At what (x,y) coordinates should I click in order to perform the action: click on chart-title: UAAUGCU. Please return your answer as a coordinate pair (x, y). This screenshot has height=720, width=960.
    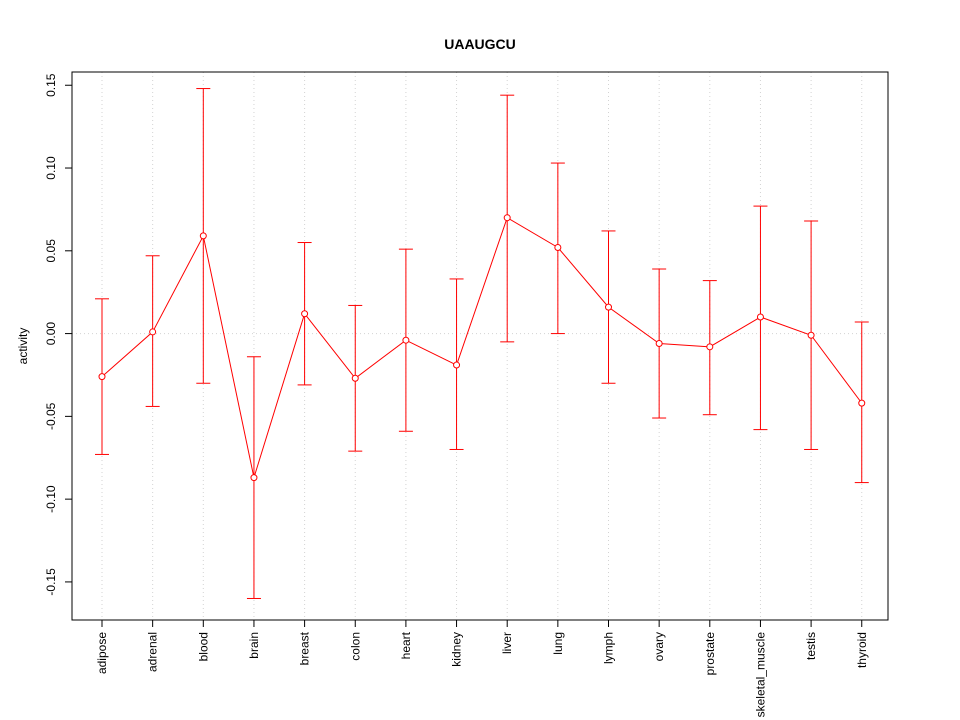
    Looking at the image, I should click on (480, 44).